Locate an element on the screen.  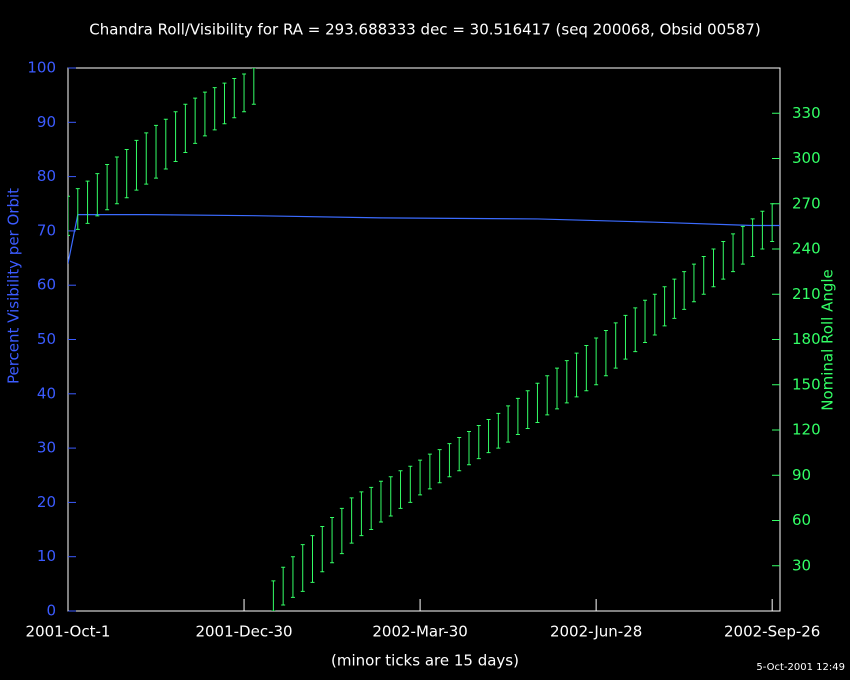
y2-tick-label: 60 is located at coordinates (801, 520).